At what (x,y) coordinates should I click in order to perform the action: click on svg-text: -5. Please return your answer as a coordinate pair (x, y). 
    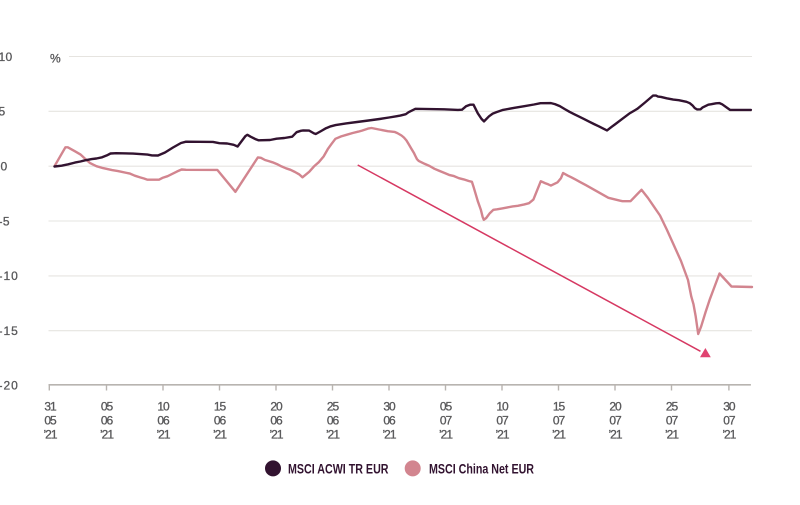
    Looking at the image, I should click on (5, 221).